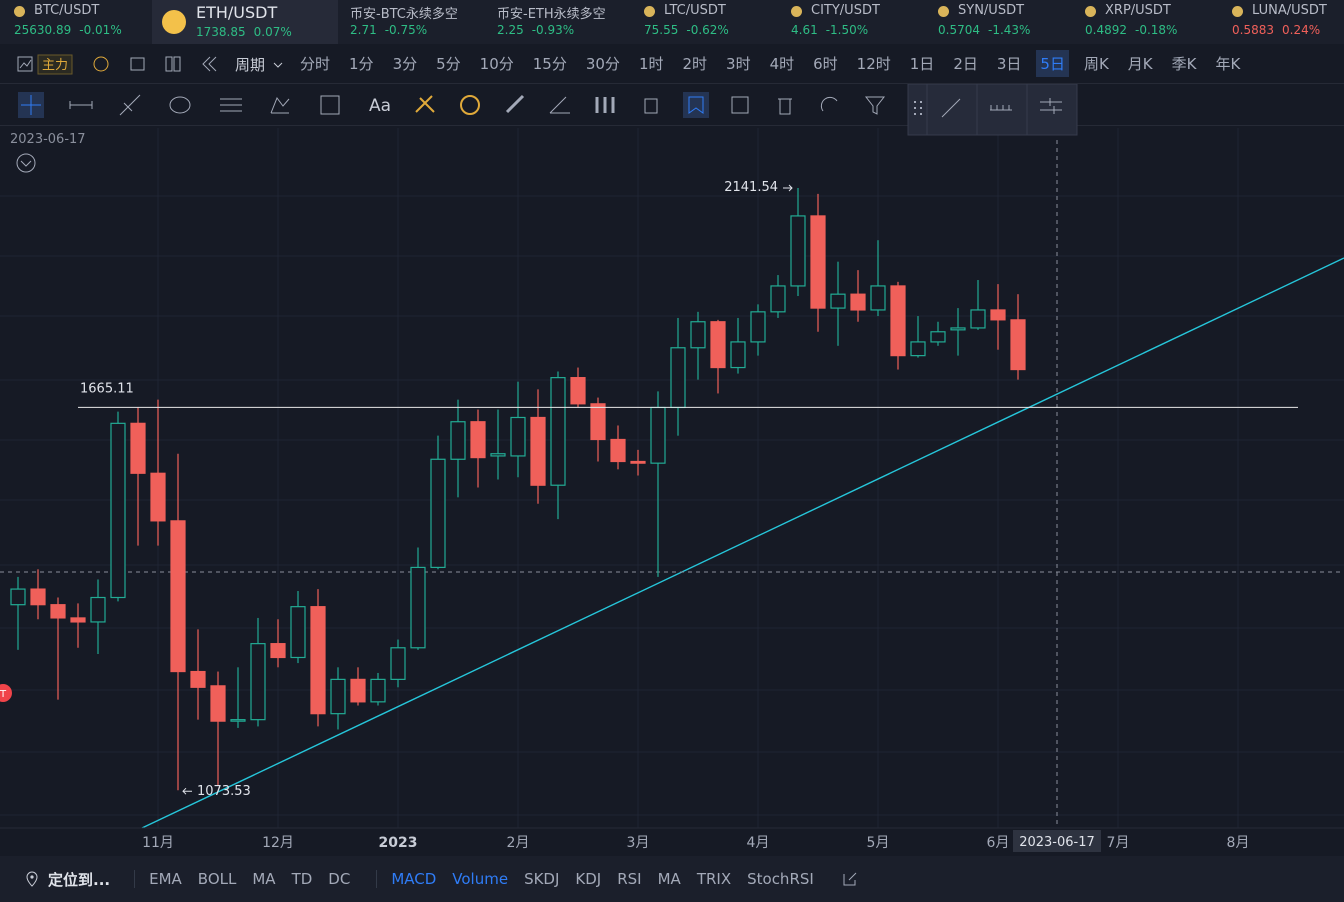 Image resolution: width=1344 pixels, height=902 pixels. What do you see at coordinates (695, 64) in the screenshot?
I see `interval: 2时` at bounding box center [695, 64].